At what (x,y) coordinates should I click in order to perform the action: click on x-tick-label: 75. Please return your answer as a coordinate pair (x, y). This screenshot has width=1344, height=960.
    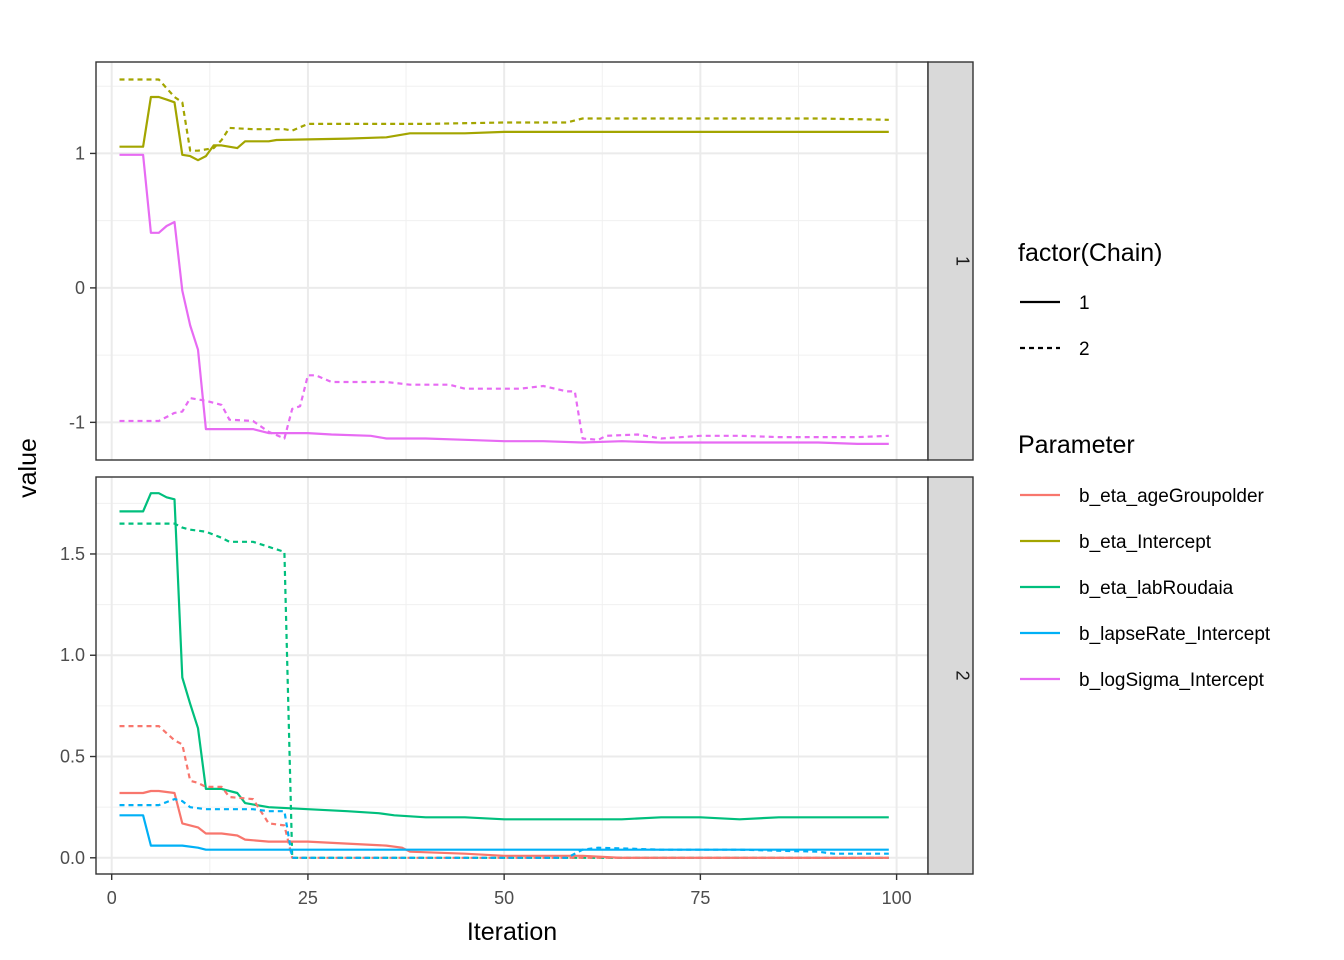
    Looking at the image, I should click on (700, 898).